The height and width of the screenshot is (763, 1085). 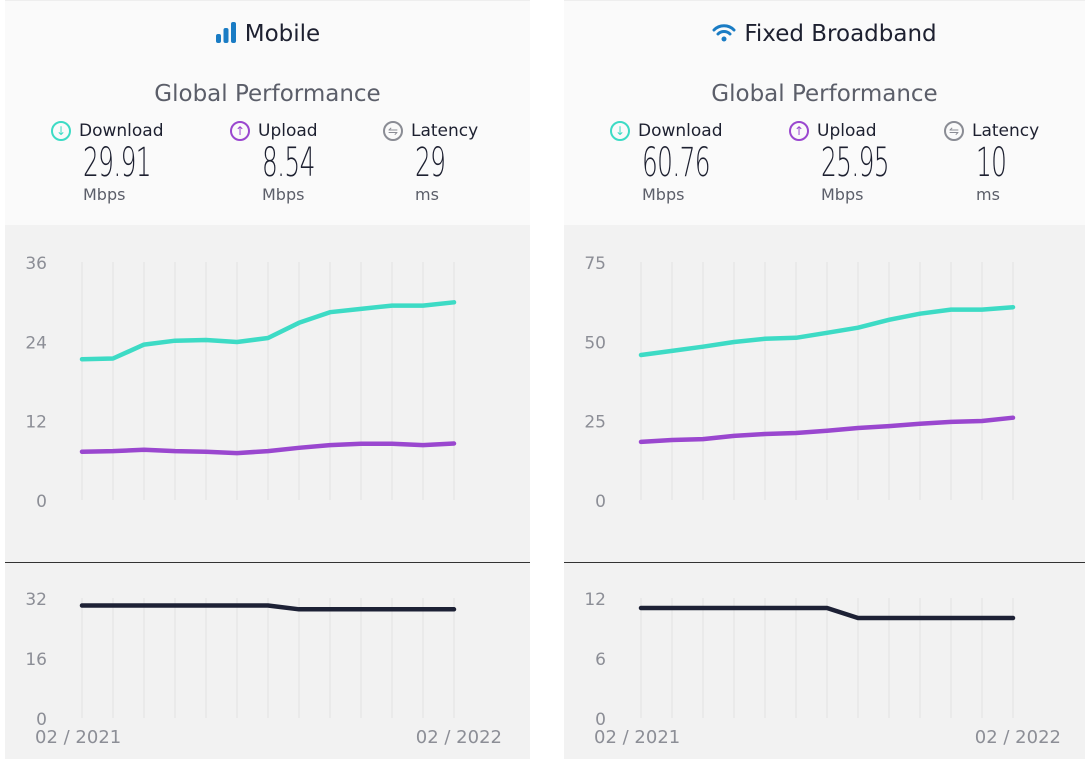 I want to click on title-text: Fixed Broadband, so click(x=840, y=34).